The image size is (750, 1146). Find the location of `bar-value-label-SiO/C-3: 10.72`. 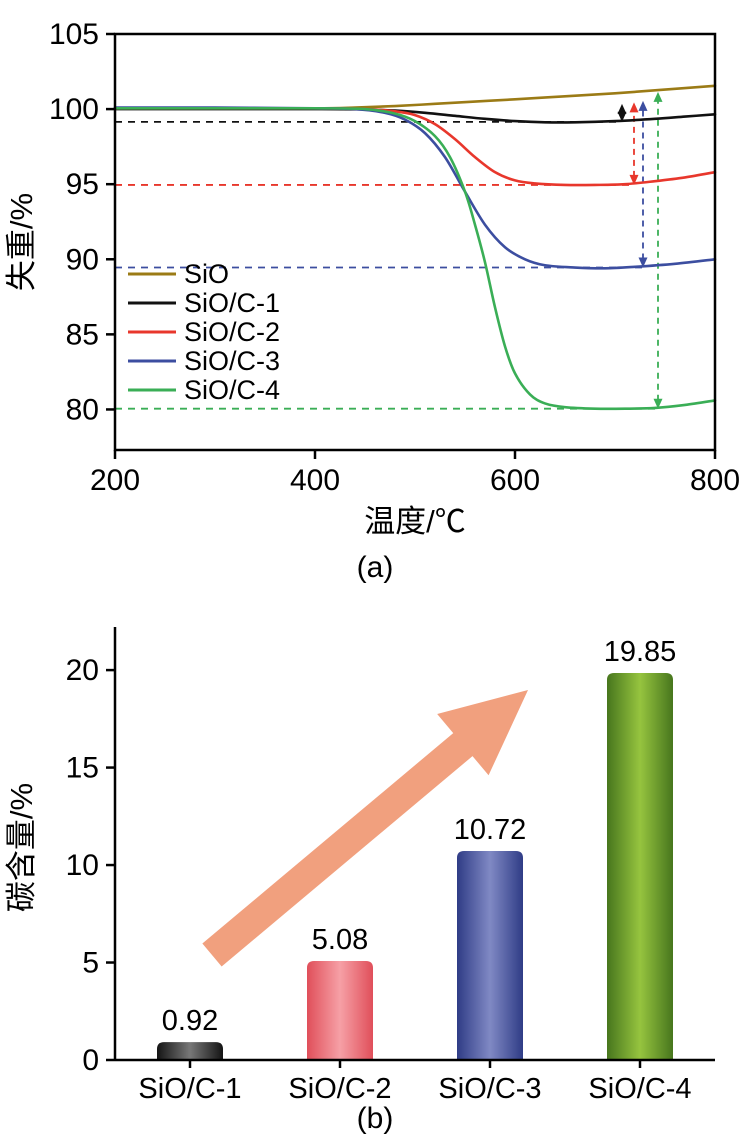

bar-value-label-SiO/C-3: 10.72 is located at coordinates (490, 830).